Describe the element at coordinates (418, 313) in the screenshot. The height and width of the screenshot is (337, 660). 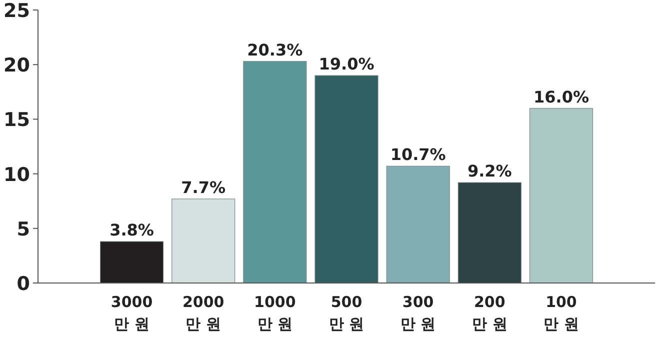
I see `x-tick-label: 300 만 원` at that location.